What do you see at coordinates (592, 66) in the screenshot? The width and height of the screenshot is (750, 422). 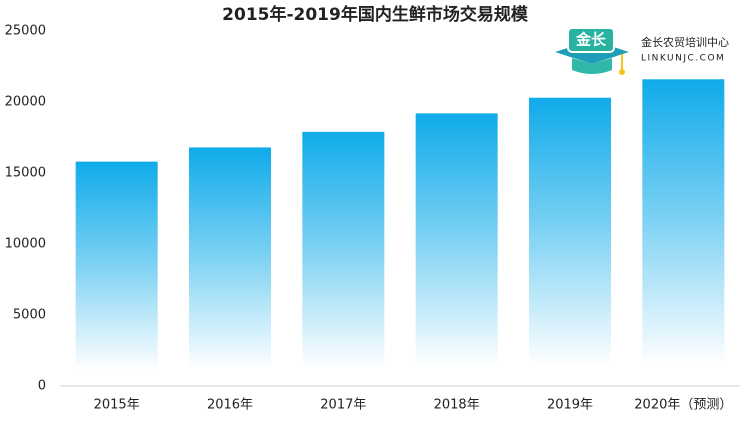 I see `logo-cap-base` at bounding box center [592, 66].